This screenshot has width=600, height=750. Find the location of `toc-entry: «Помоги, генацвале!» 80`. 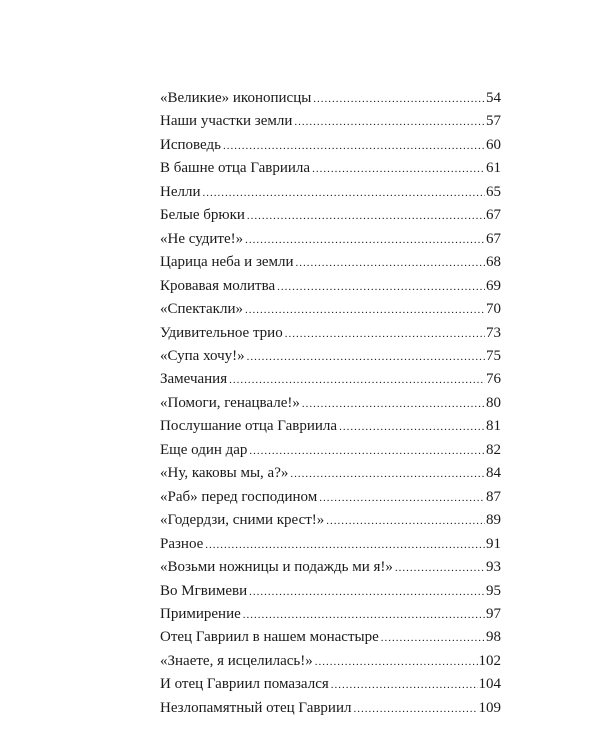

toc-entry: «Помоги, генацвале!» 80 is located at coordinates (330, 403).